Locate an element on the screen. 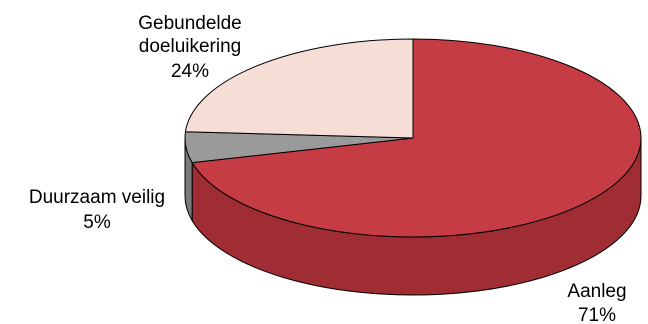 The image size is (648, 324). label-gebundelde-name-2: doeluikering is located at coordinates (190, 46).